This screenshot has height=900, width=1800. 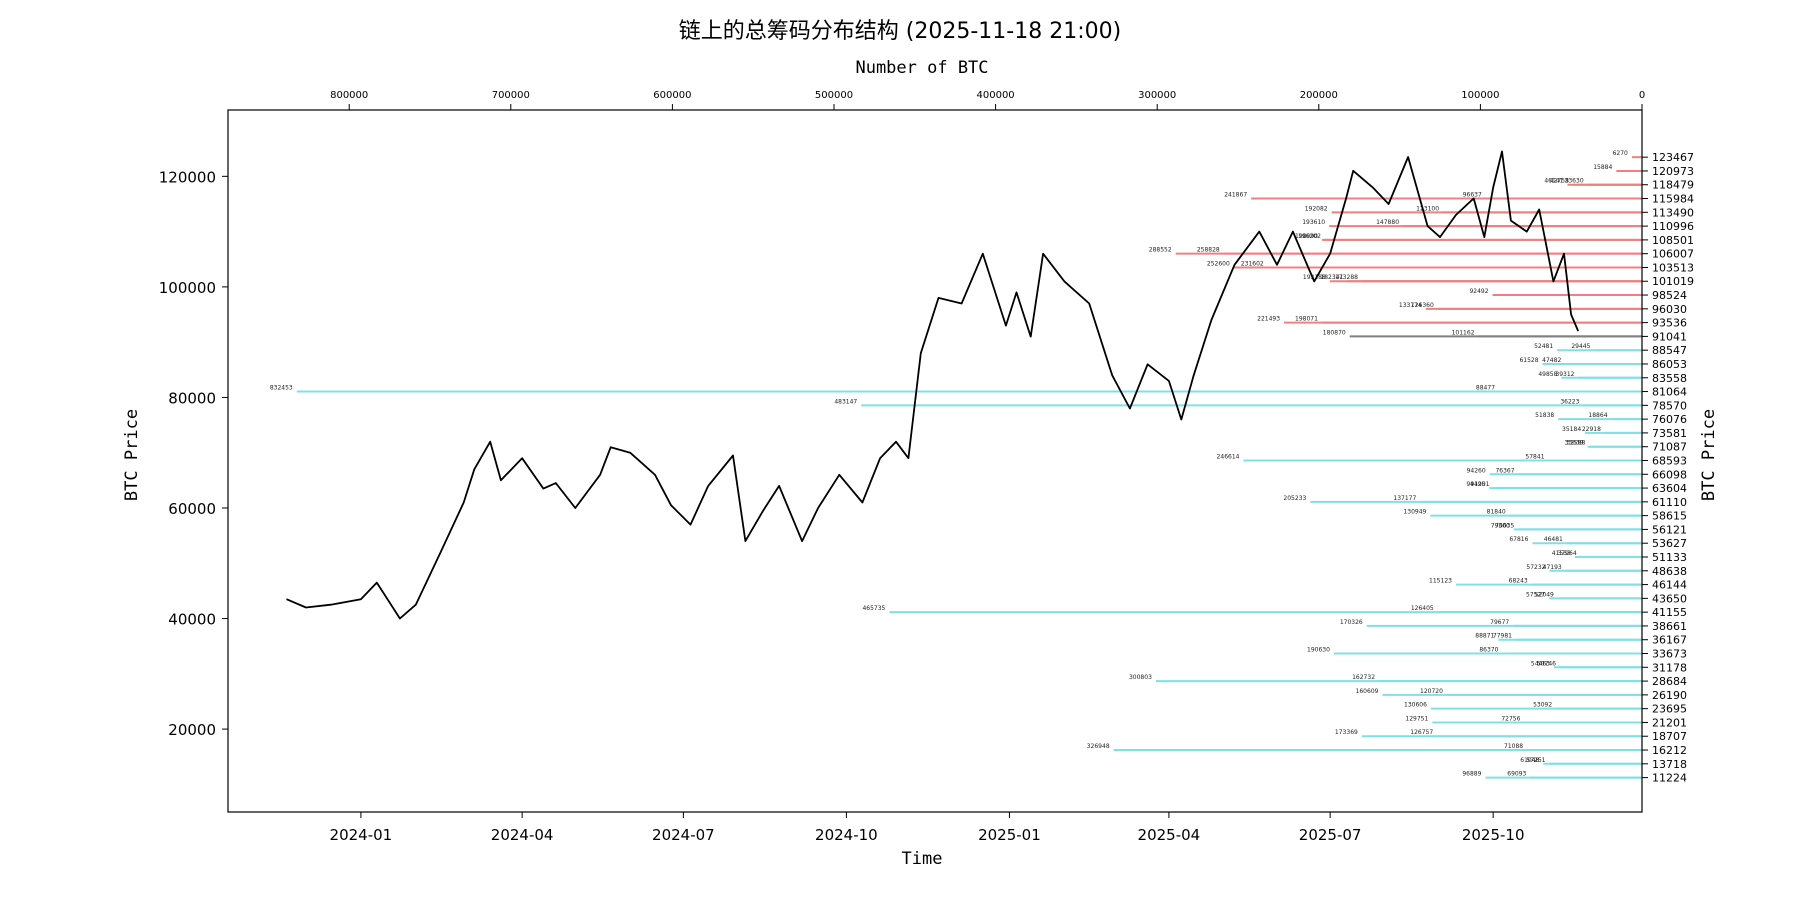 What do you see at coordinates (192, 509) in the screenshot?
I see `y-tick-label: 60000` at bounding box center [192, 509].